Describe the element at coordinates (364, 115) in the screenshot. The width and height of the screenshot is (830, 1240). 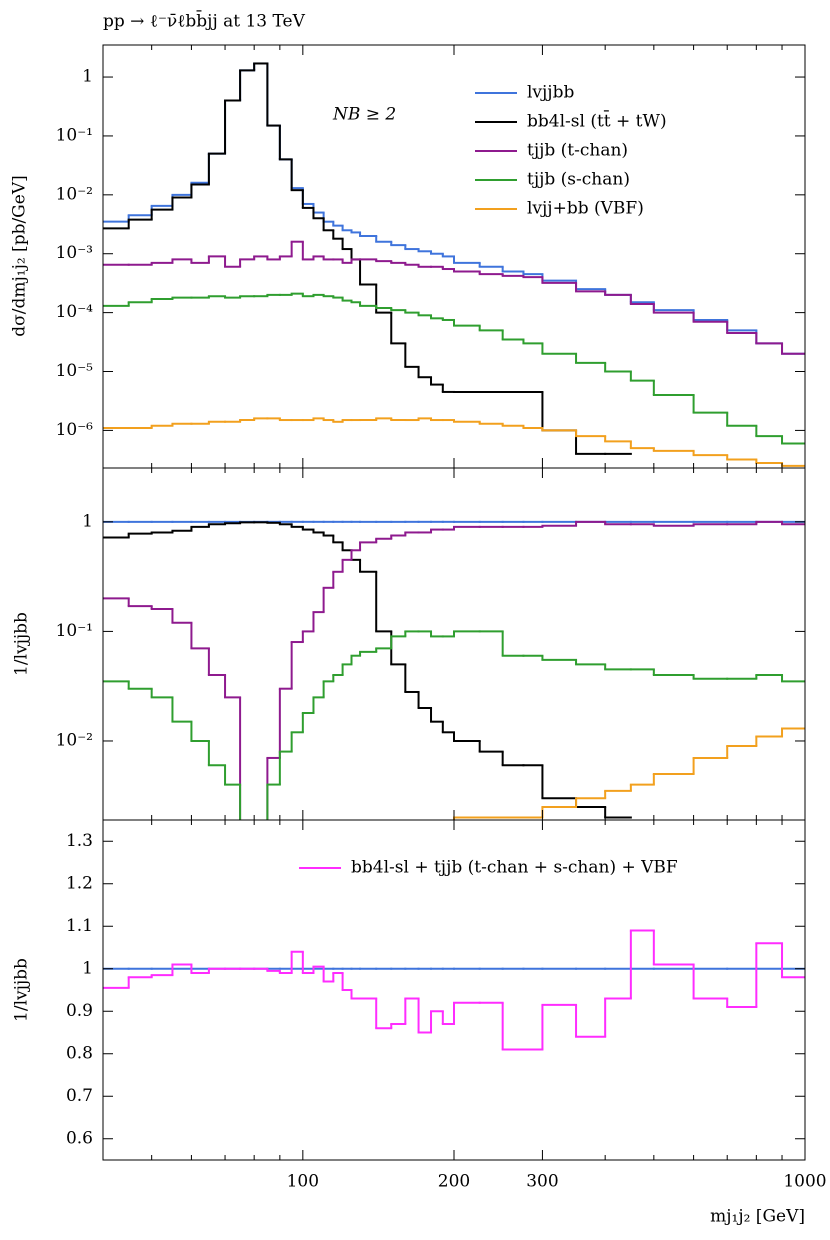
I see `annotation: NB ≥ 2` at that location.